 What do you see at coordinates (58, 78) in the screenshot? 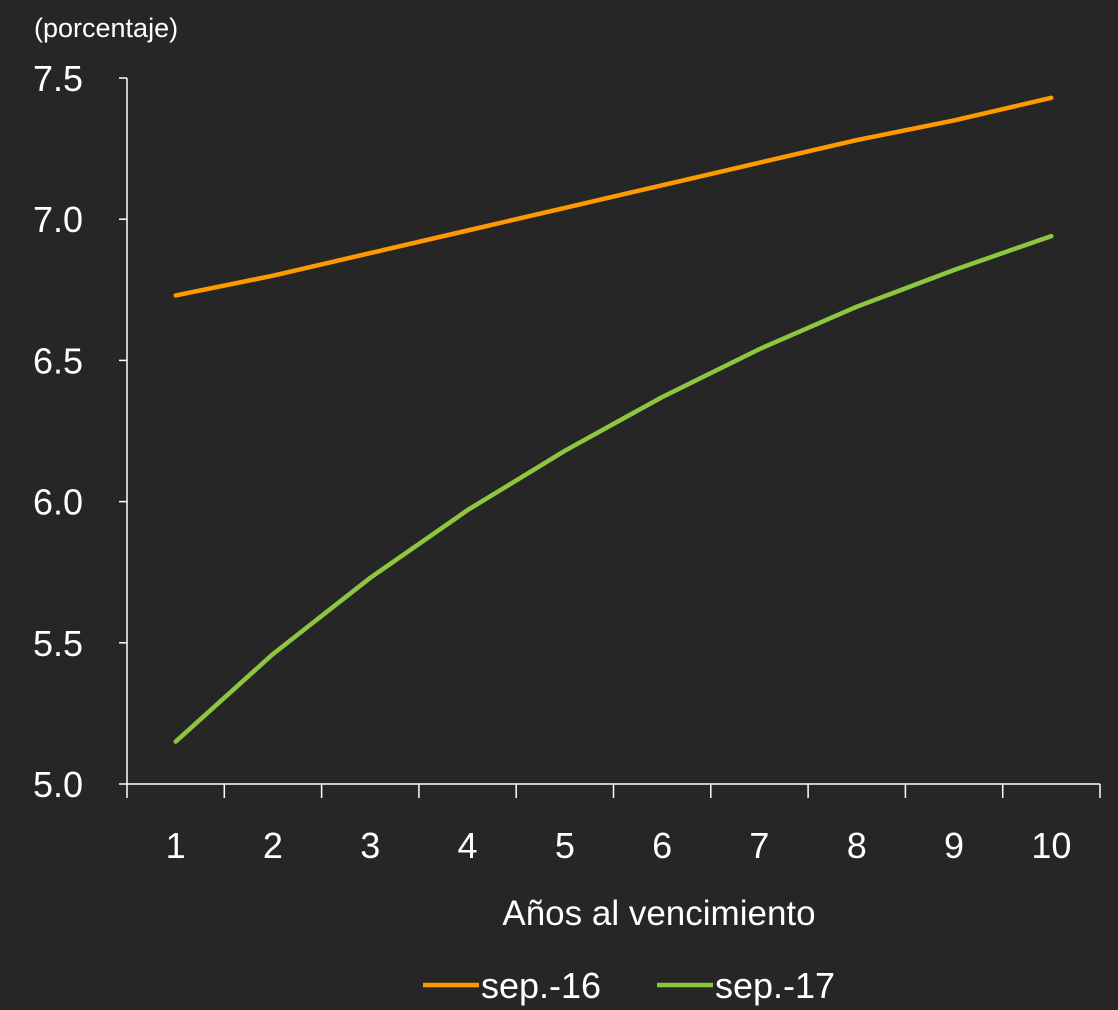
I see `y-tick-label: 7.5` at bounding box center [58, 78].